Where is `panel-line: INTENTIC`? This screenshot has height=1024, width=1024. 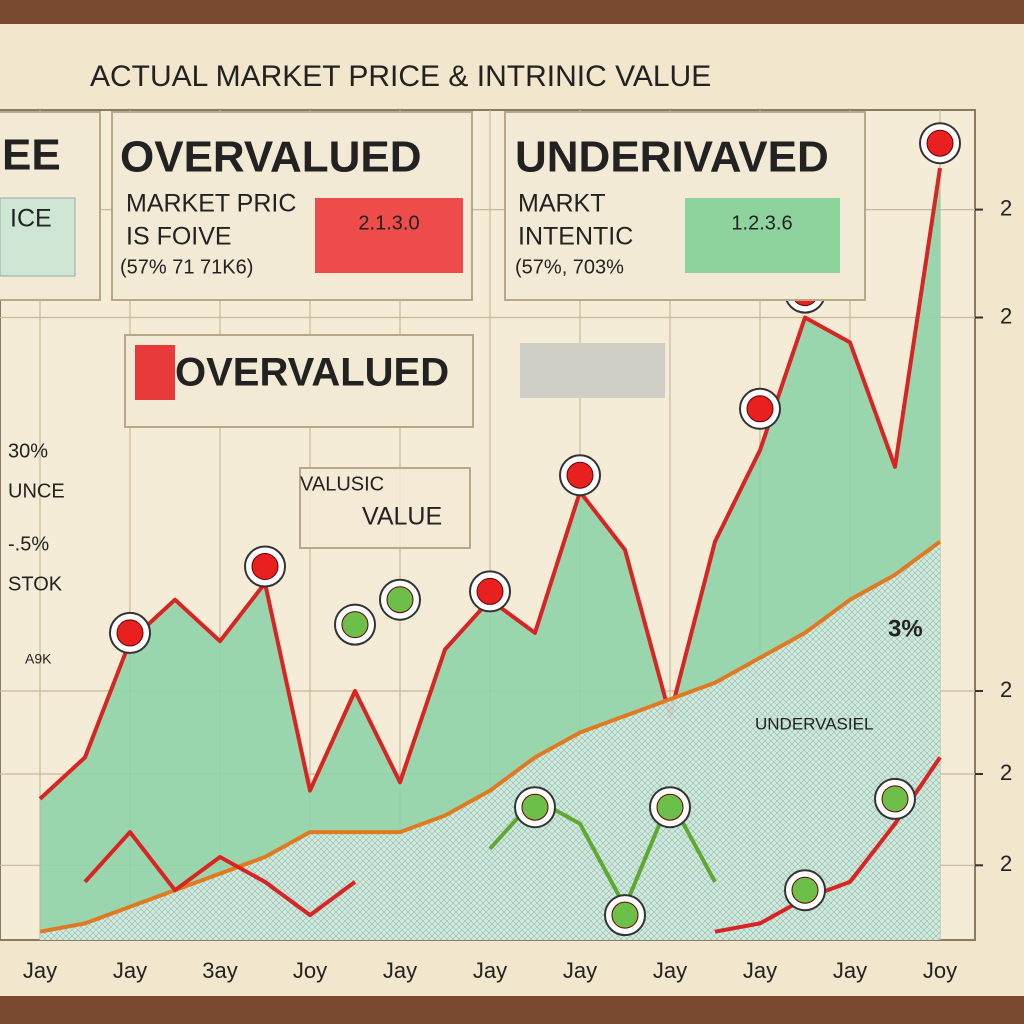
panel-line: INTENTIC is located at coordinates (575, 237).